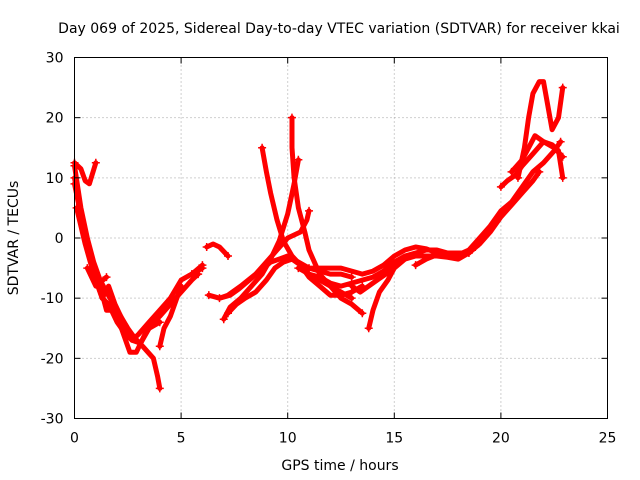 The width and height of the screenshot is (640, 480). I want to click on x-tick-label: 10, so click(288, 439).